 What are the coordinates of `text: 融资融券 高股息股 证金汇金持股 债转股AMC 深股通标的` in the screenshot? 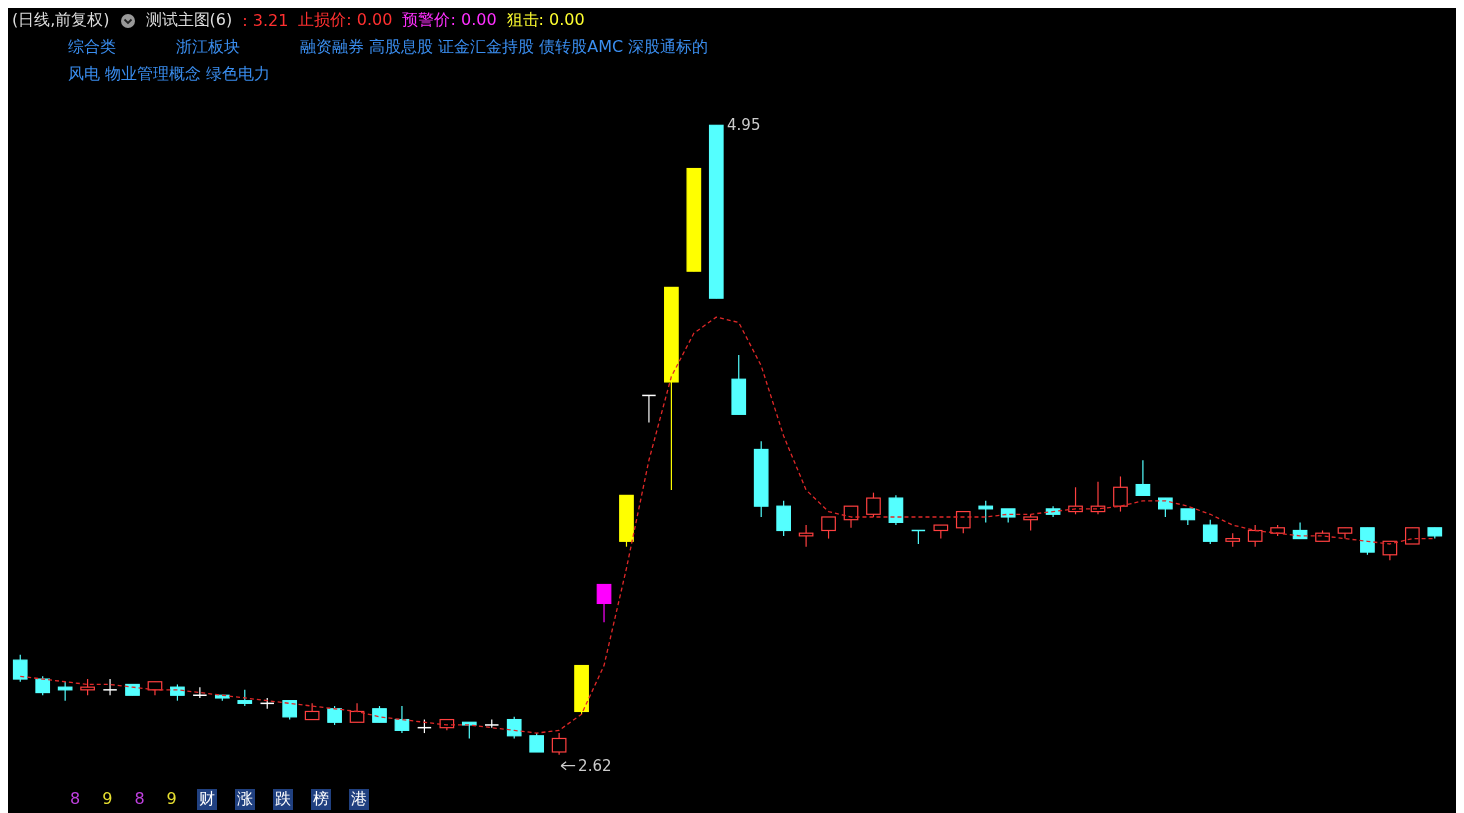 It's located at (504, 47).